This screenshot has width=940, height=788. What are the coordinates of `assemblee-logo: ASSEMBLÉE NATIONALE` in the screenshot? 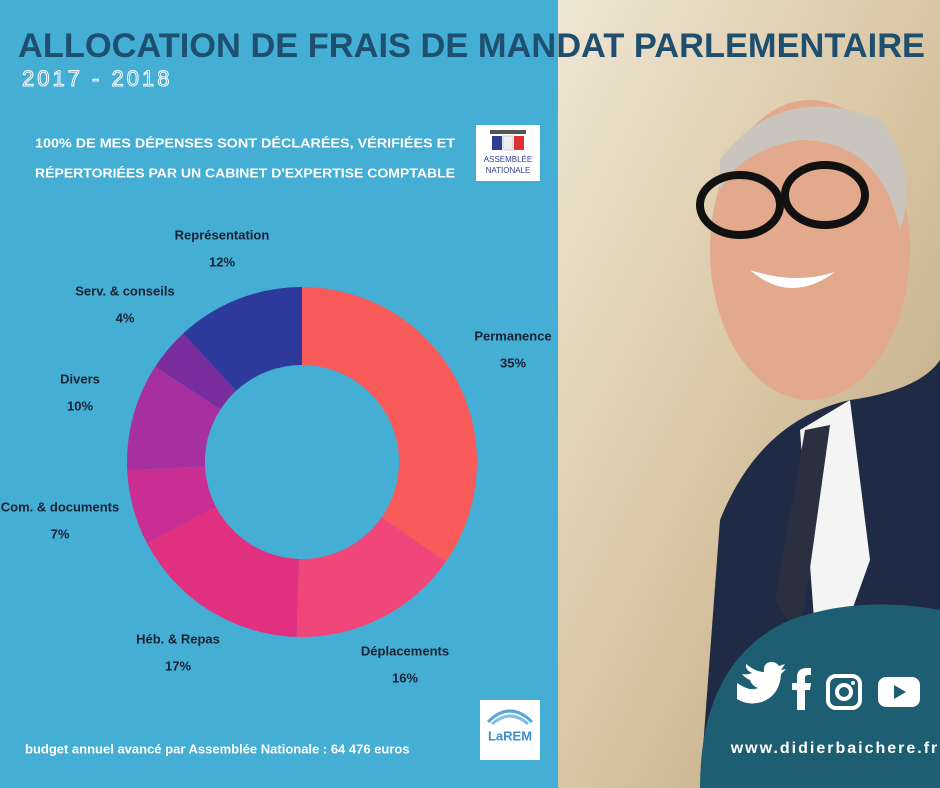 It's located at (508, 153).